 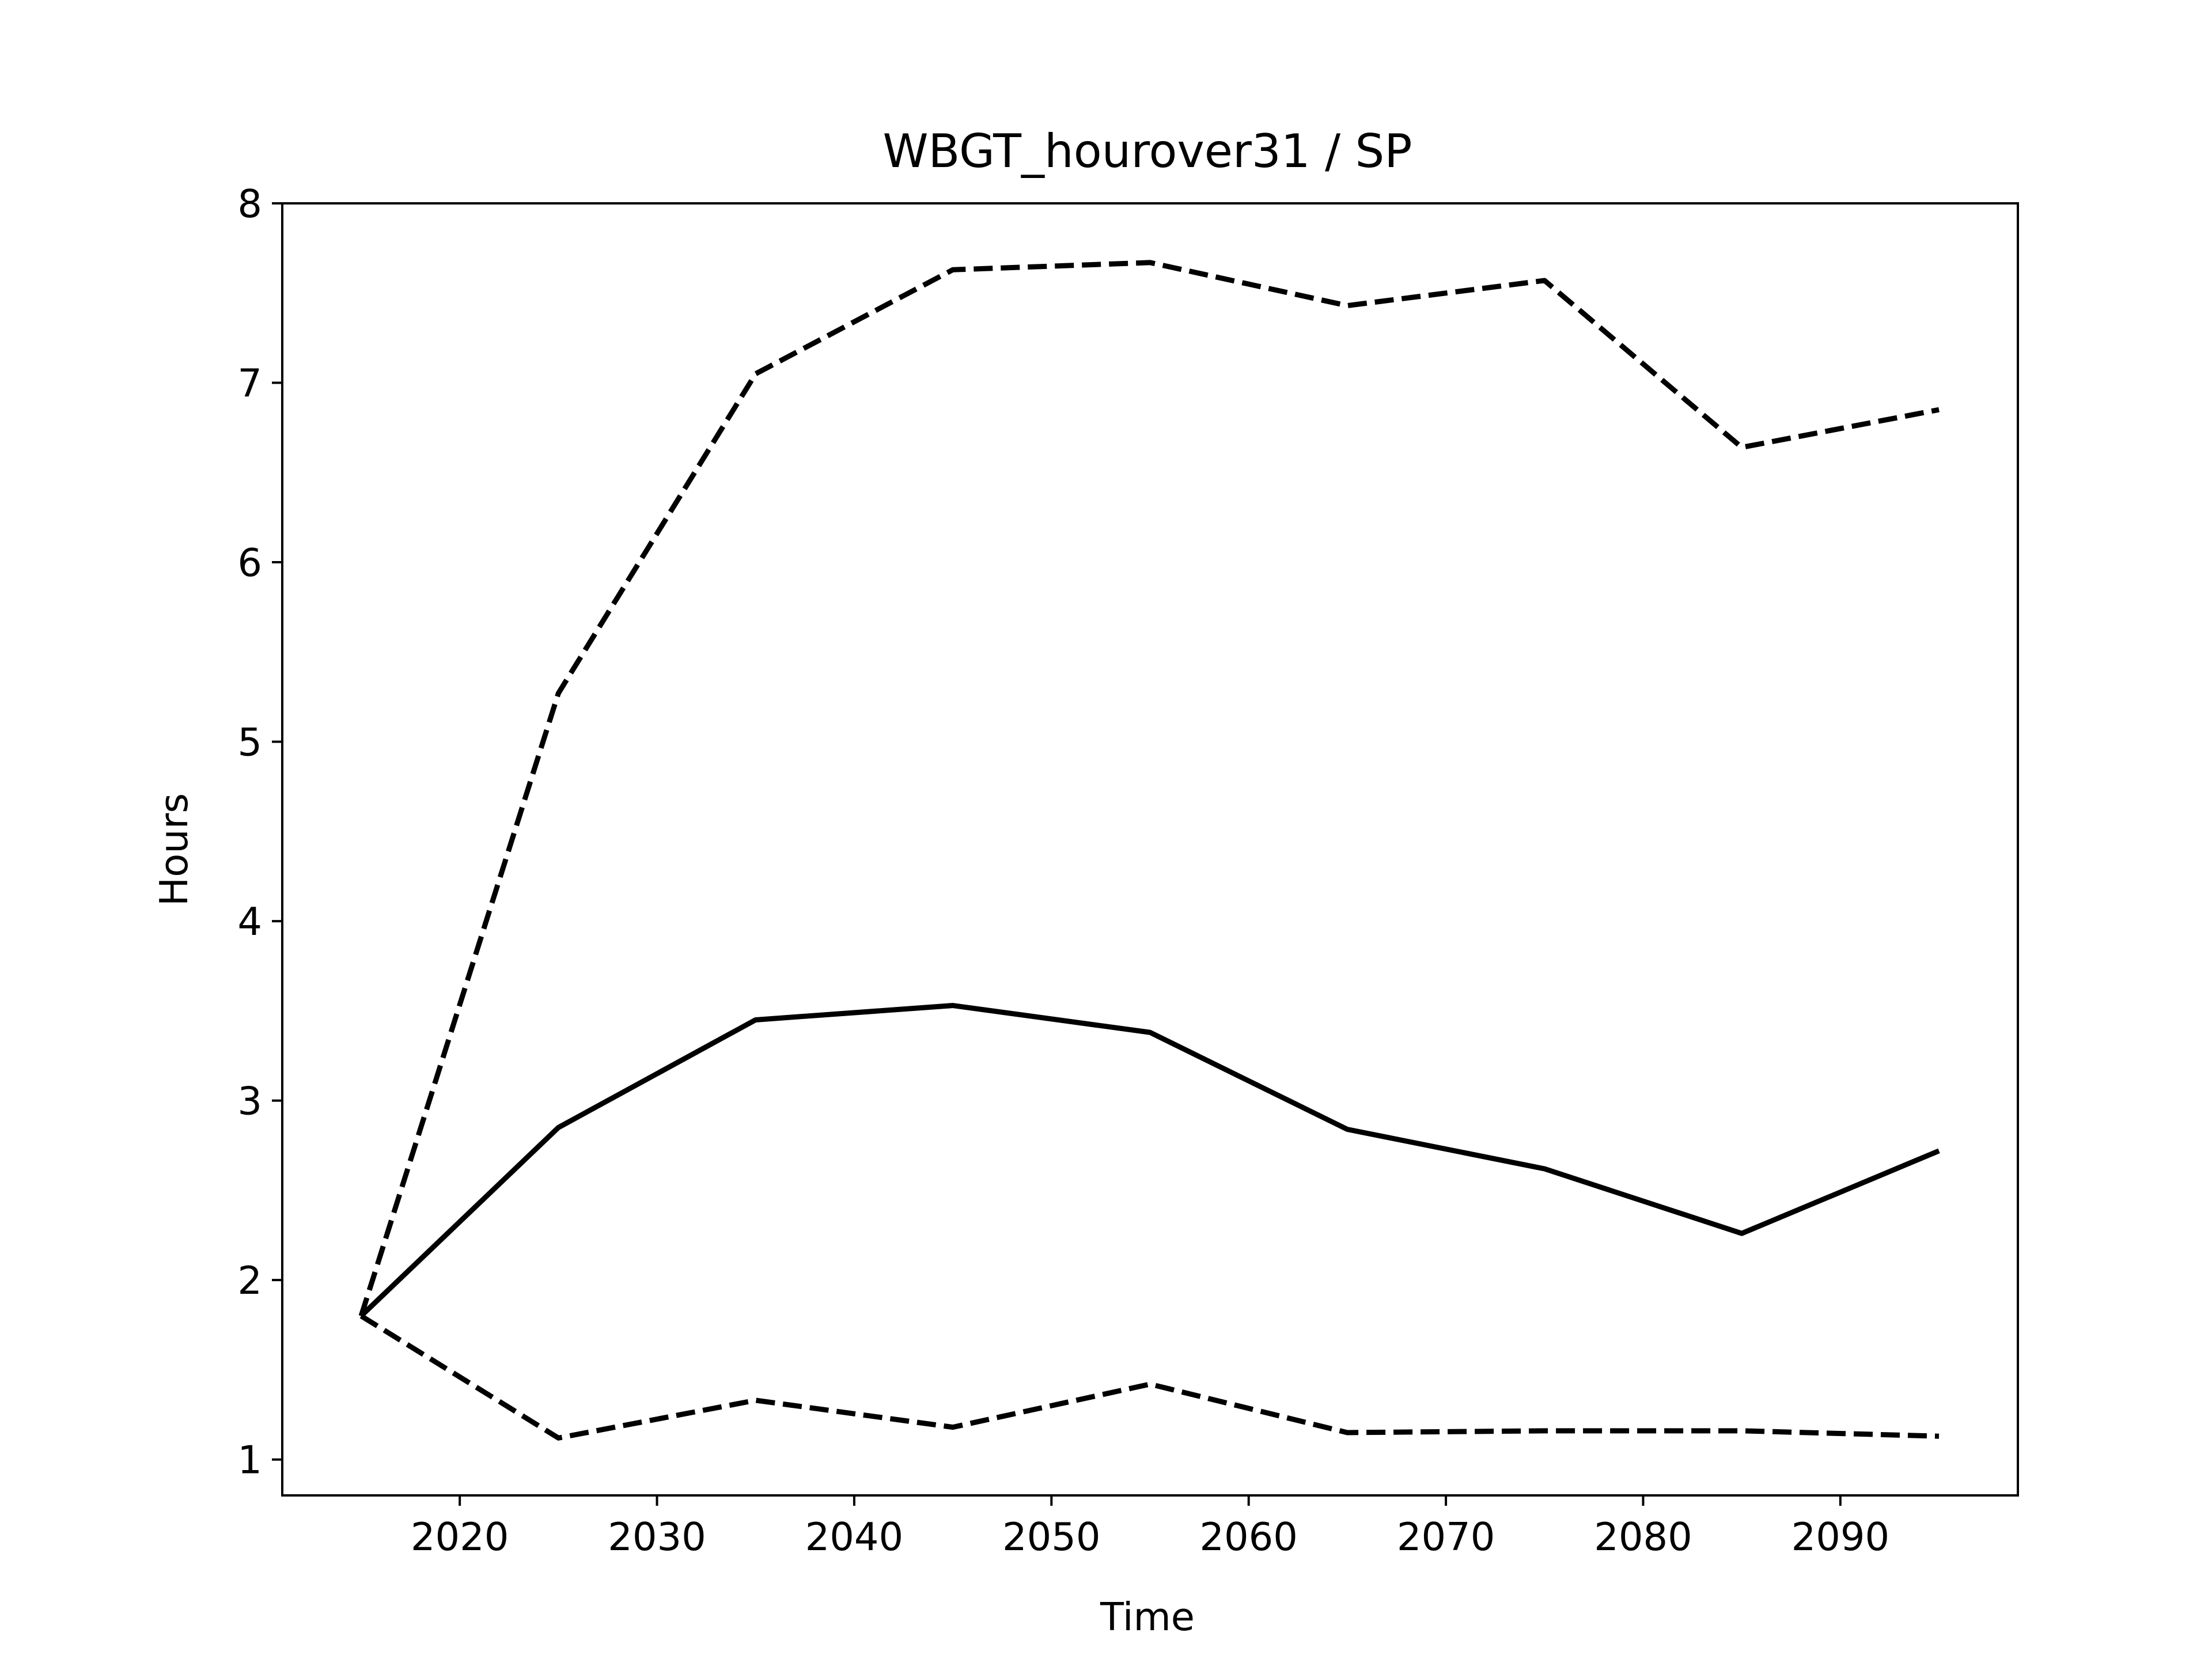 What do you see at coordinates (1147, 151) in the screenshot?
I see `chart-title: WBGT_hourover31 / SP` at bounding box center [1147, 151].